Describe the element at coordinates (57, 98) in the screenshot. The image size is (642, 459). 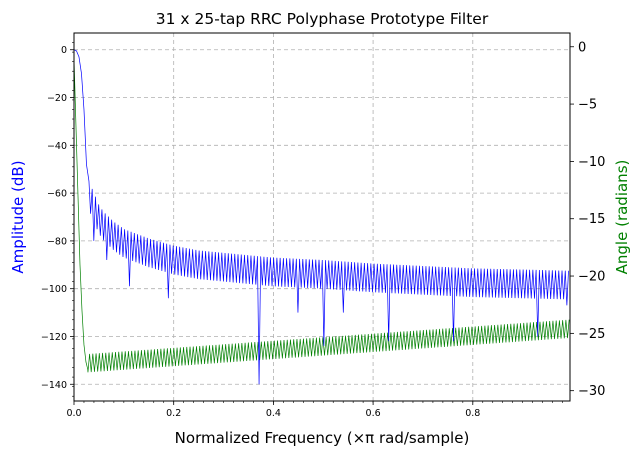
I see `y-left-tick-label: −20` at that location.